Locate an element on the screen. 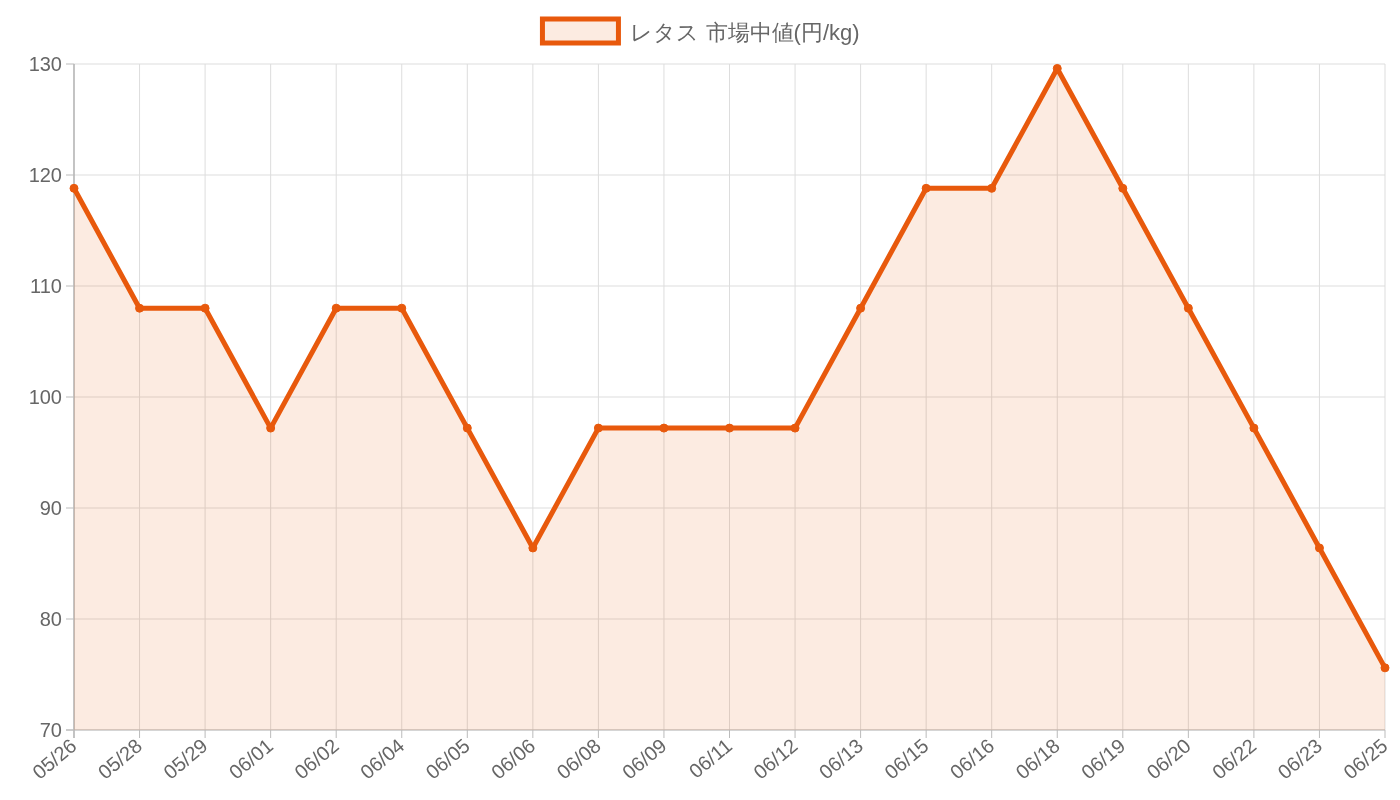  y-tick-label: 80 is located at coordinates (50, 619).